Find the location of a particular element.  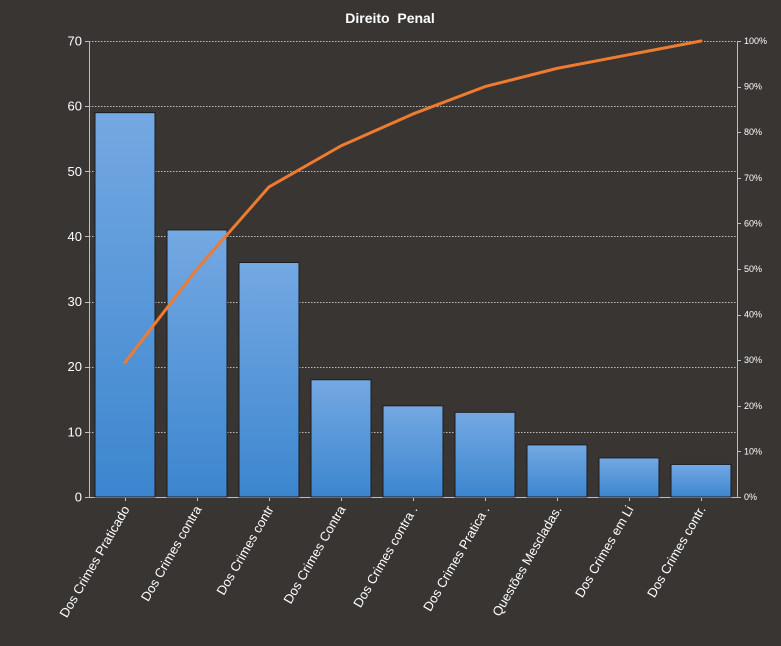

y2-tick-label: 0% is located at coordinates (750, 497).